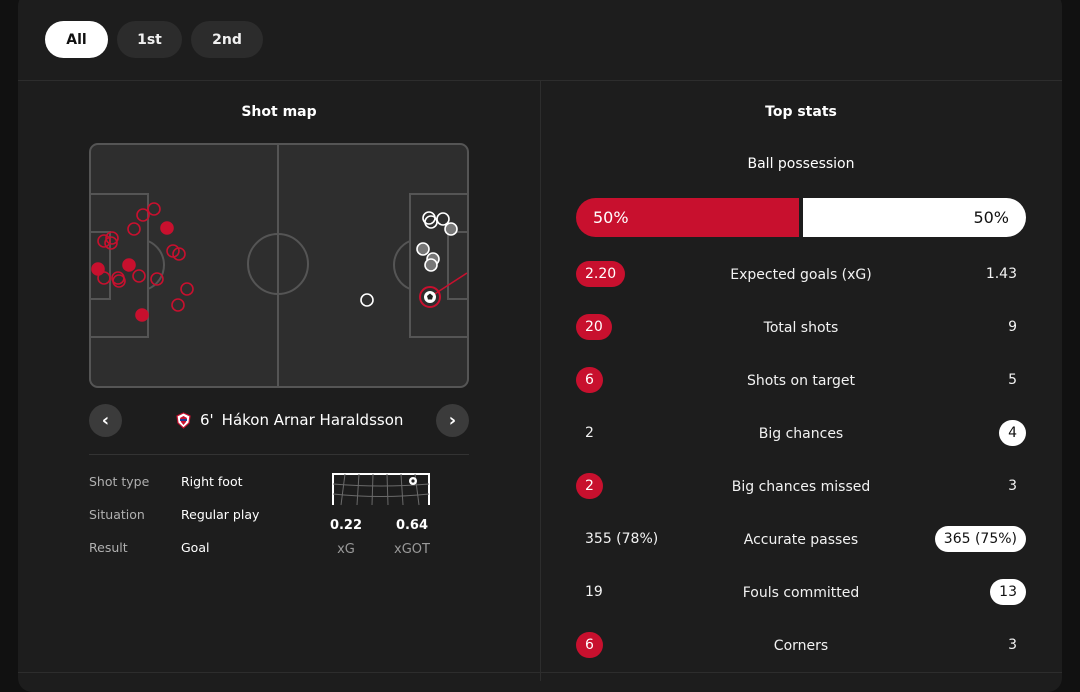 The image size is (1080, 692). I want to click on tab-2nd: 2nd, so click(227, 39).